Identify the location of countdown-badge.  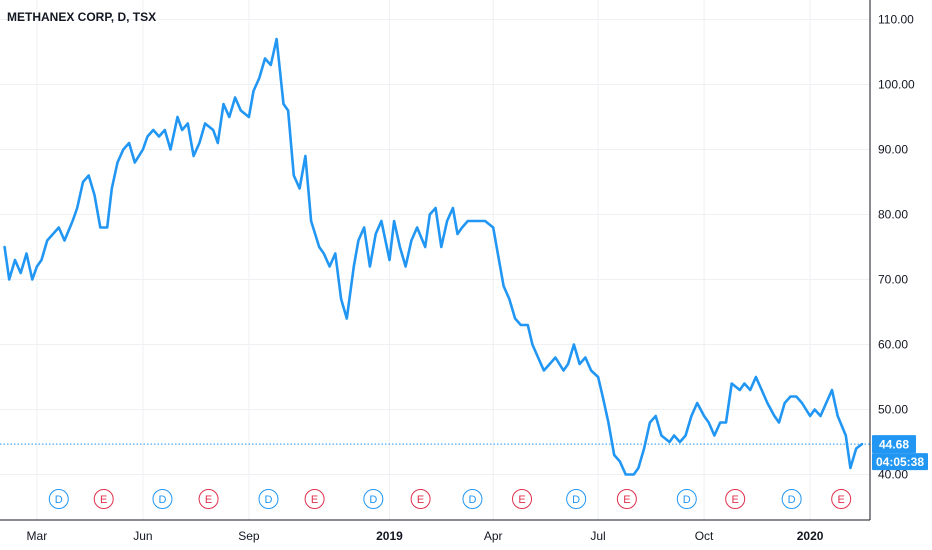
(900, 462).